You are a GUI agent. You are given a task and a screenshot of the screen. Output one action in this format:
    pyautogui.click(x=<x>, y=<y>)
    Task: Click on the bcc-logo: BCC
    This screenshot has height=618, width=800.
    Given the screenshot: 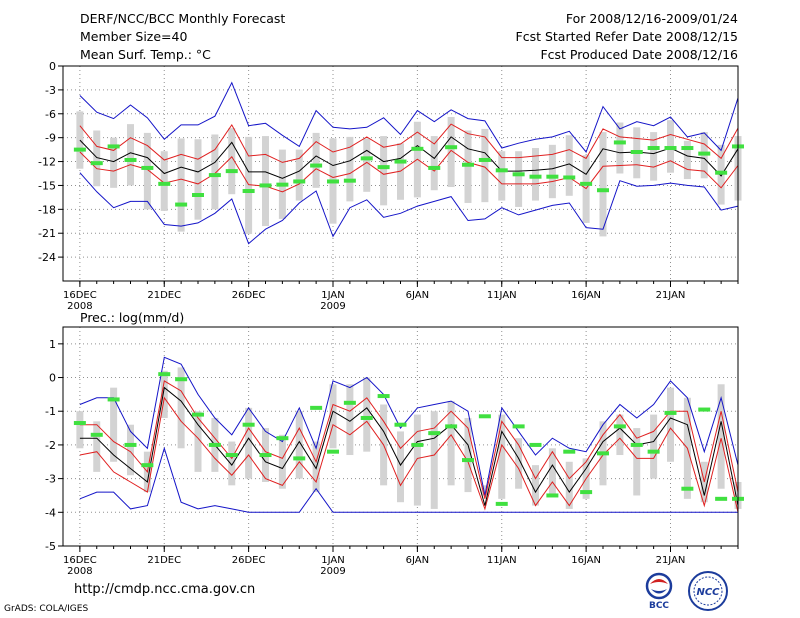 What is the action you would take?
    pyautogui.click(x=659, y=591)
    